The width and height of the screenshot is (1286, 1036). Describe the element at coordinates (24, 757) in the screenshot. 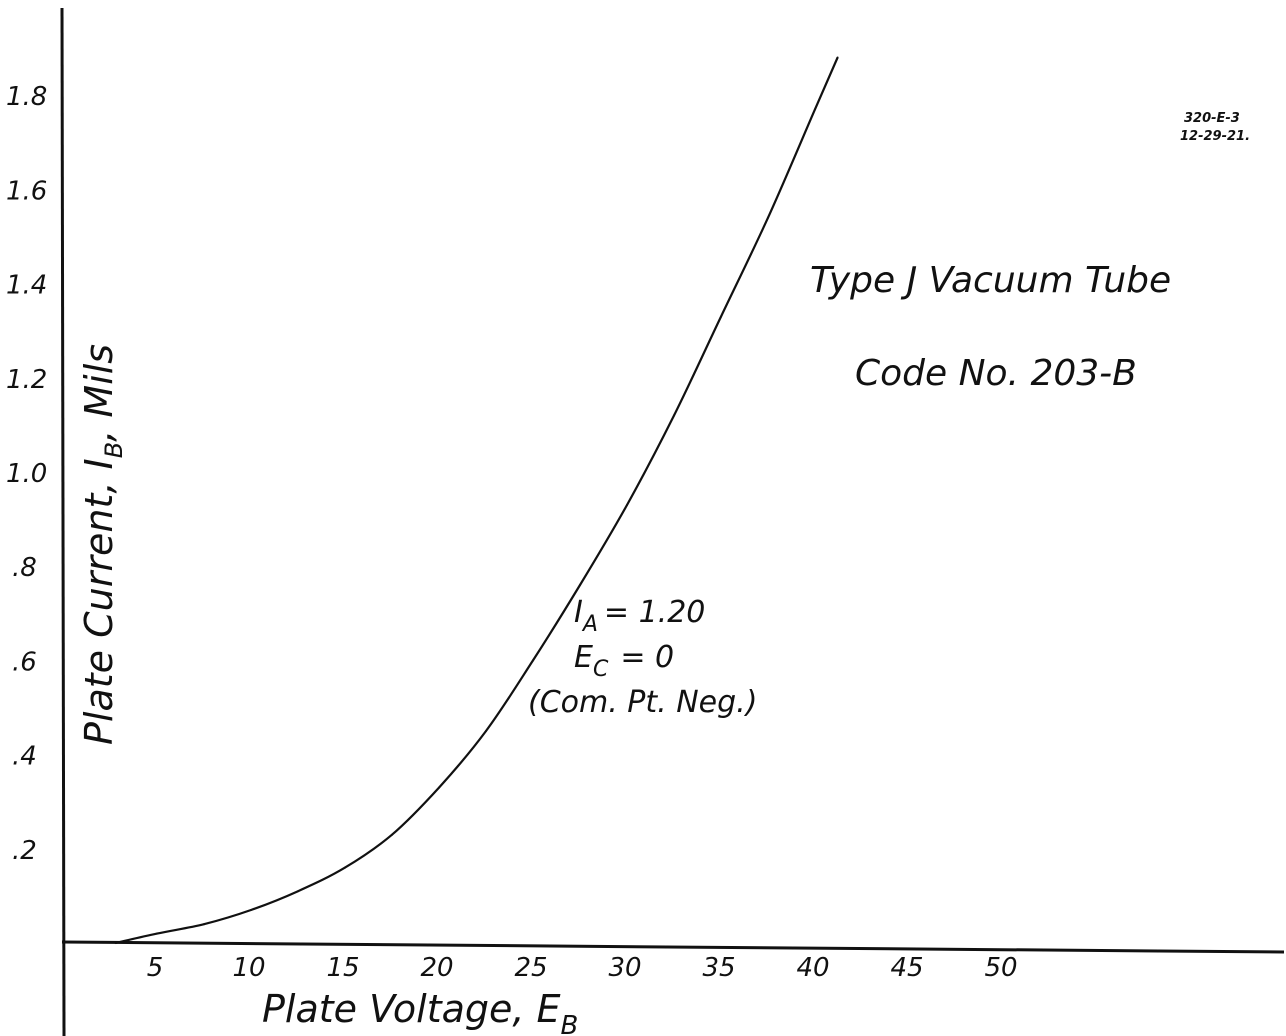

I see `y-tick-label: .4` at that location.